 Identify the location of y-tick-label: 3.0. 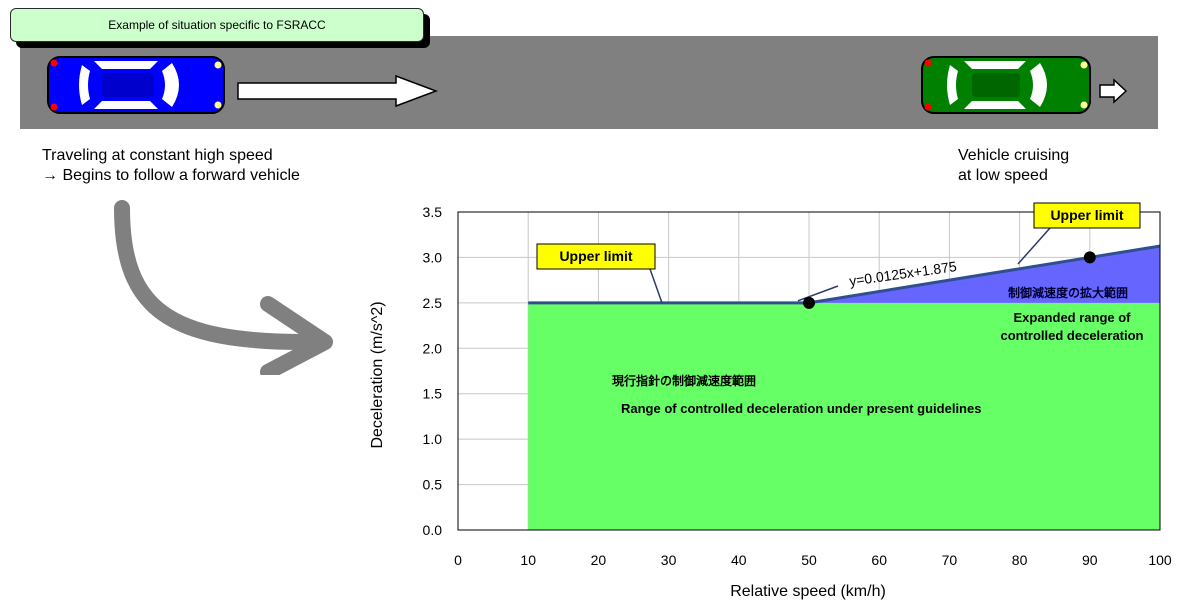
(433, 257).